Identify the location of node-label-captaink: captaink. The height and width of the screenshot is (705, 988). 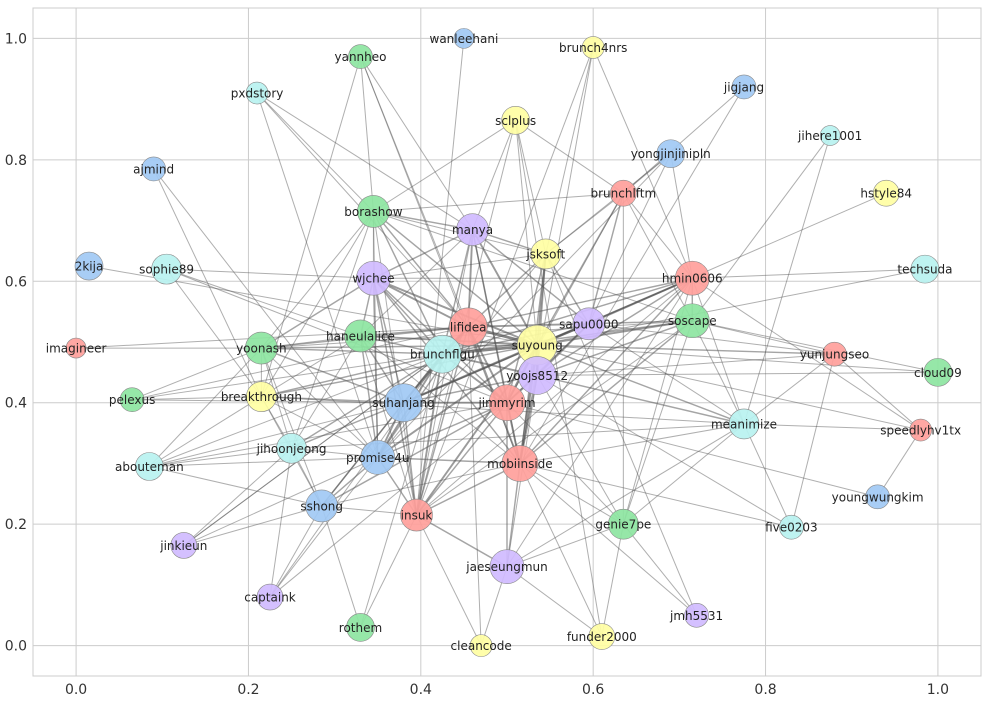
(270, 598).